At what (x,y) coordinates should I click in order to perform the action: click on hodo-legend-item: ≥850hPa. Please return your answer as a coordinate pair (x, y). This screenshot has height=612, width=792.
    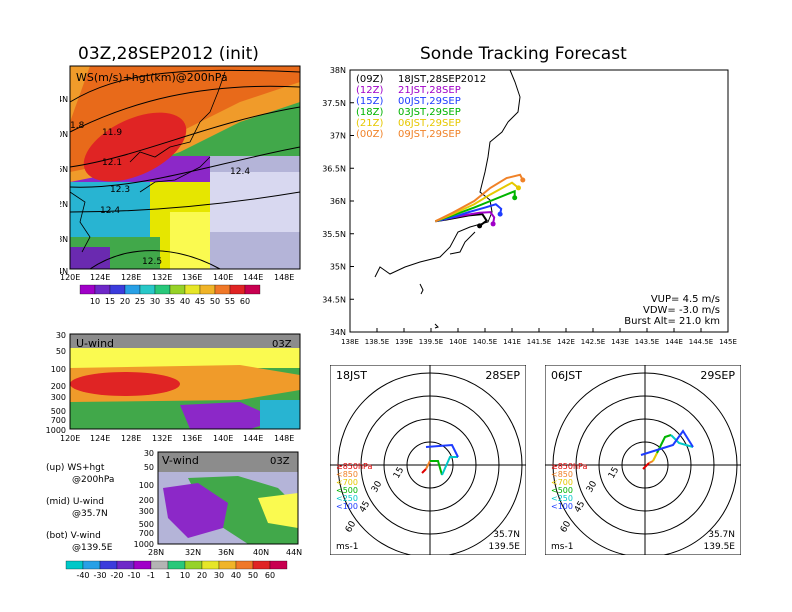
    Looking at the image, I should click on (569, 466).